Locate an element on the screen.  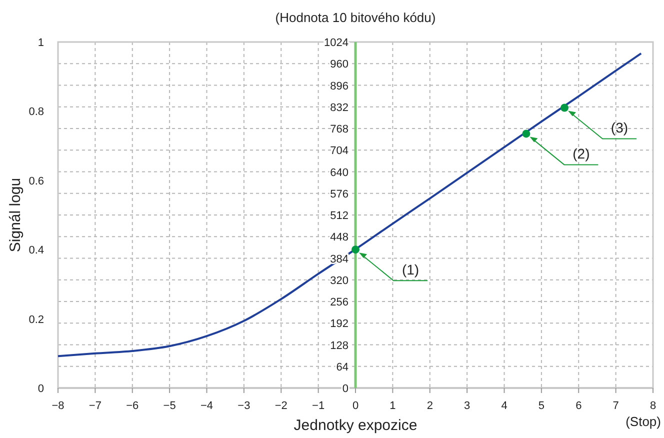
x-tick-label: −6 is located at coordinates (132, 406).